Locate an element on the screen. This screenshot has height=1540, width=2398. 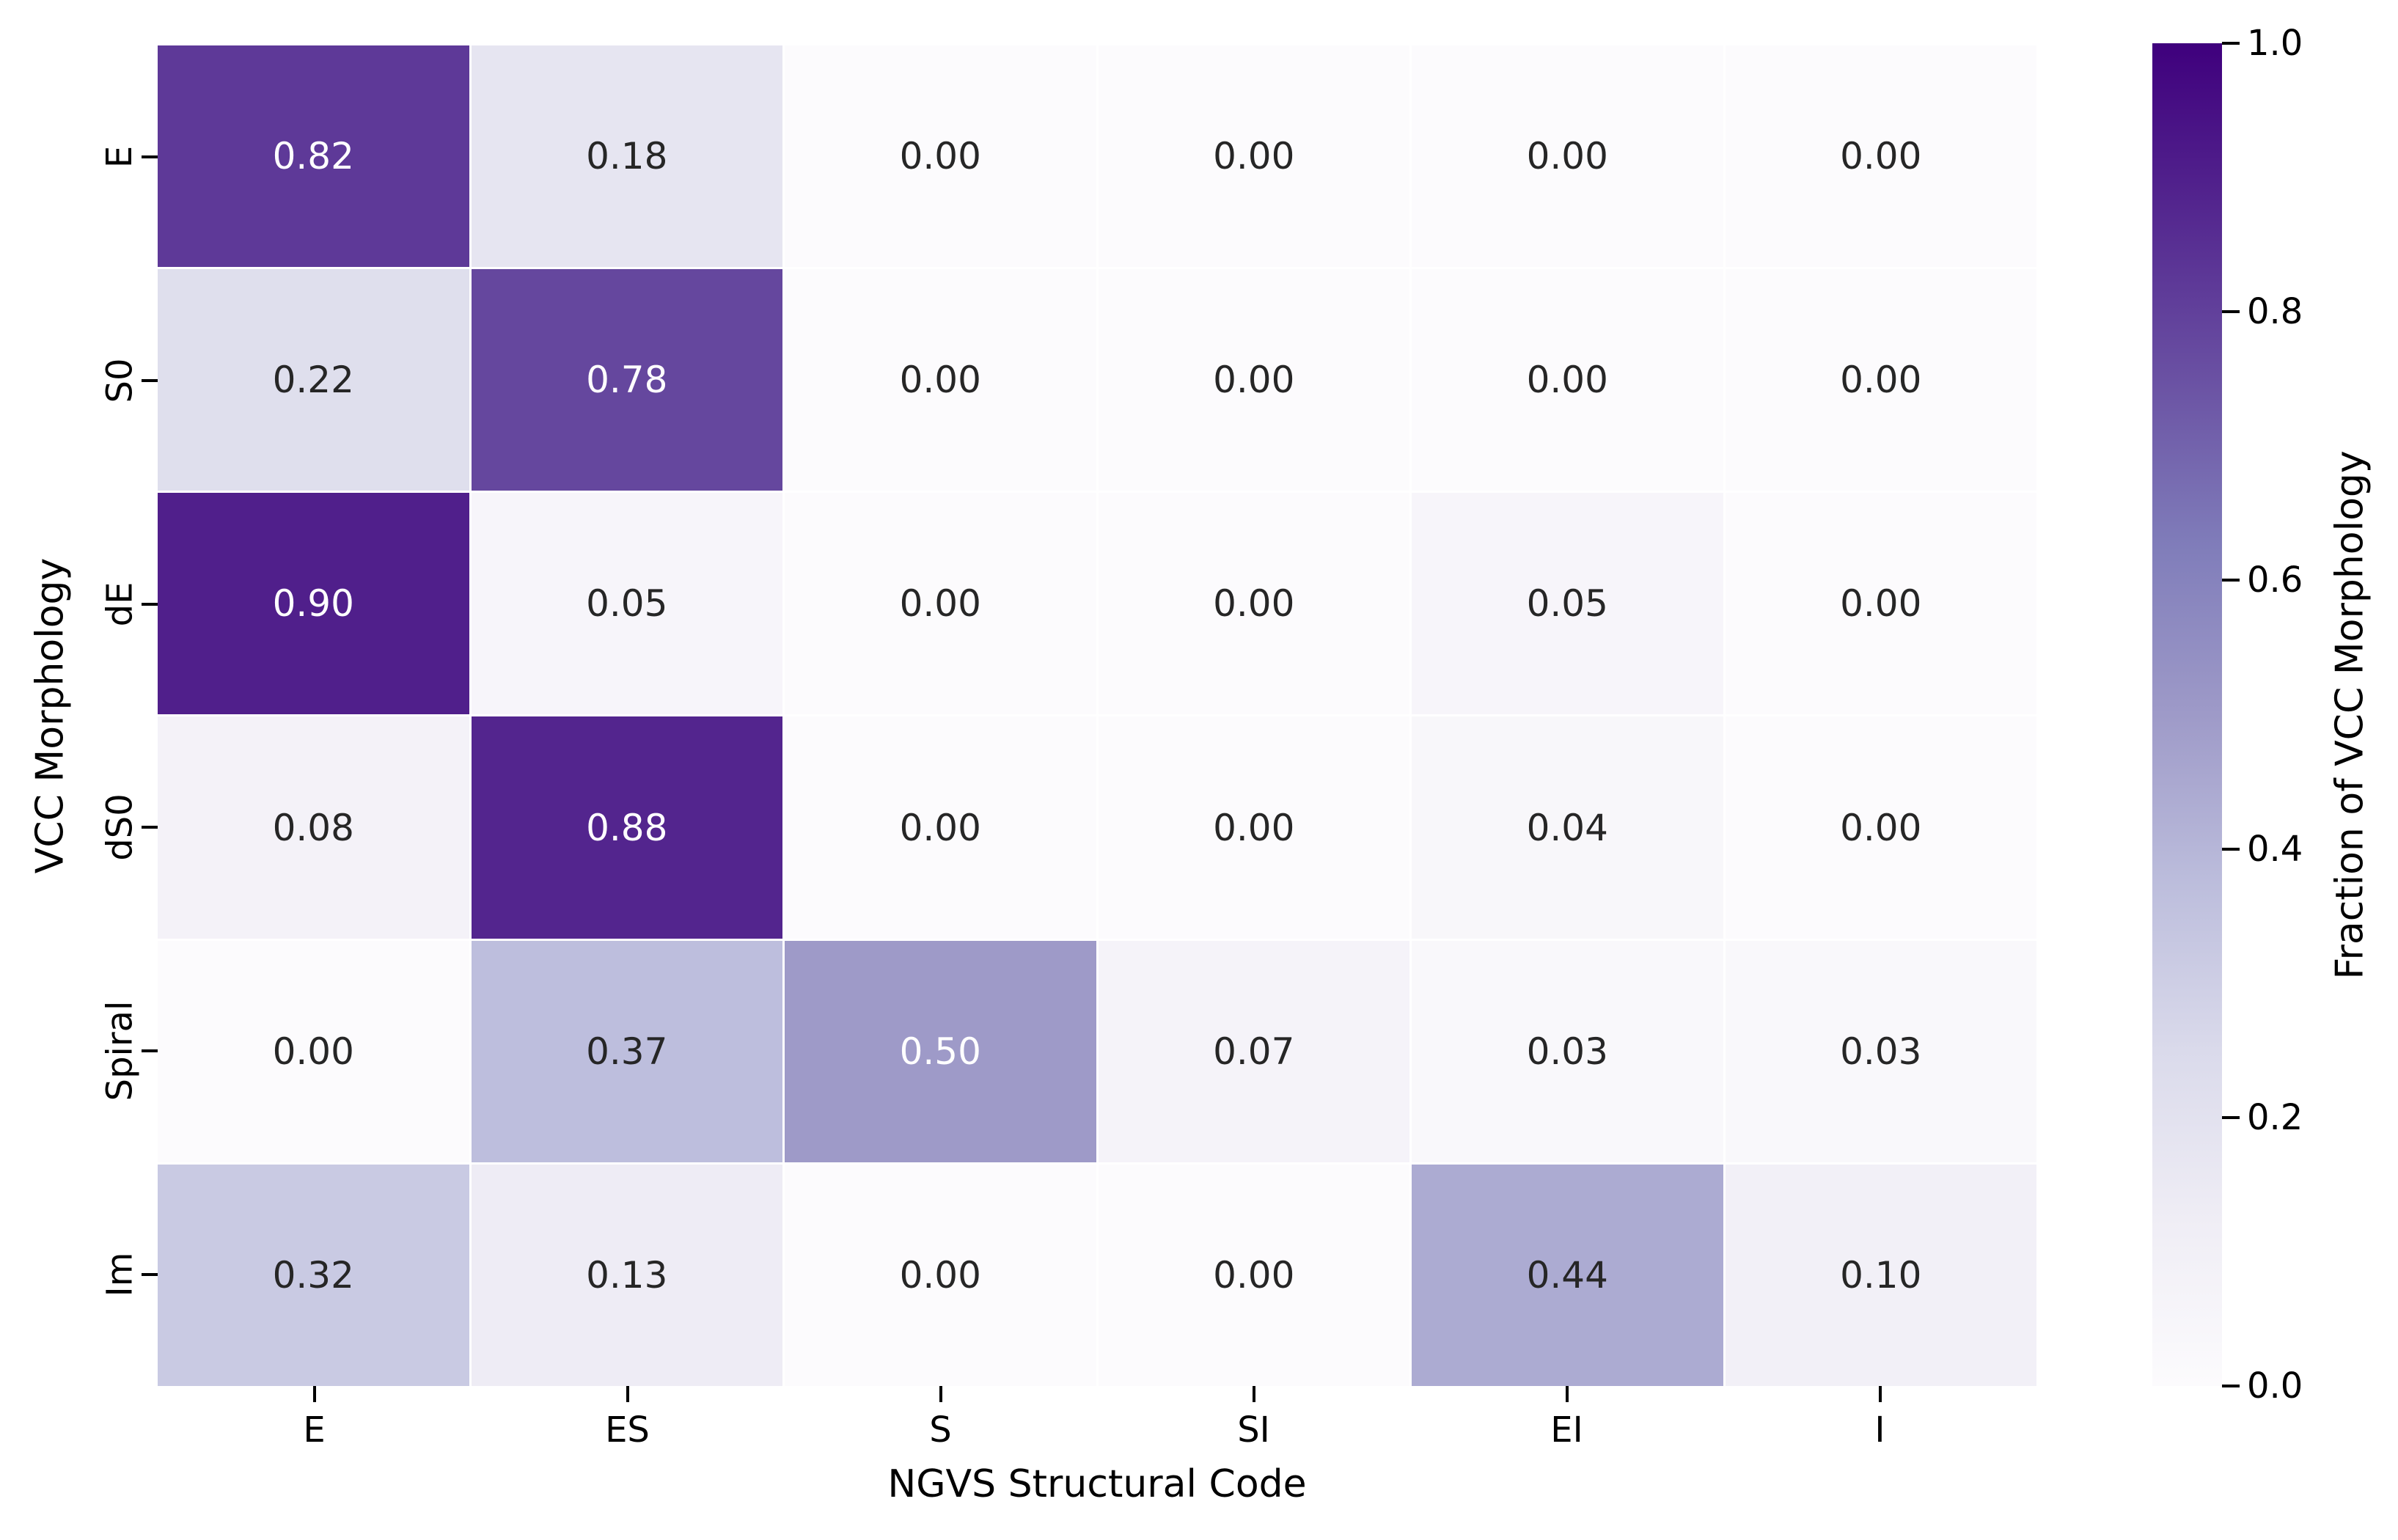
x-tick-label: S is located at coordinates (940, 1430).